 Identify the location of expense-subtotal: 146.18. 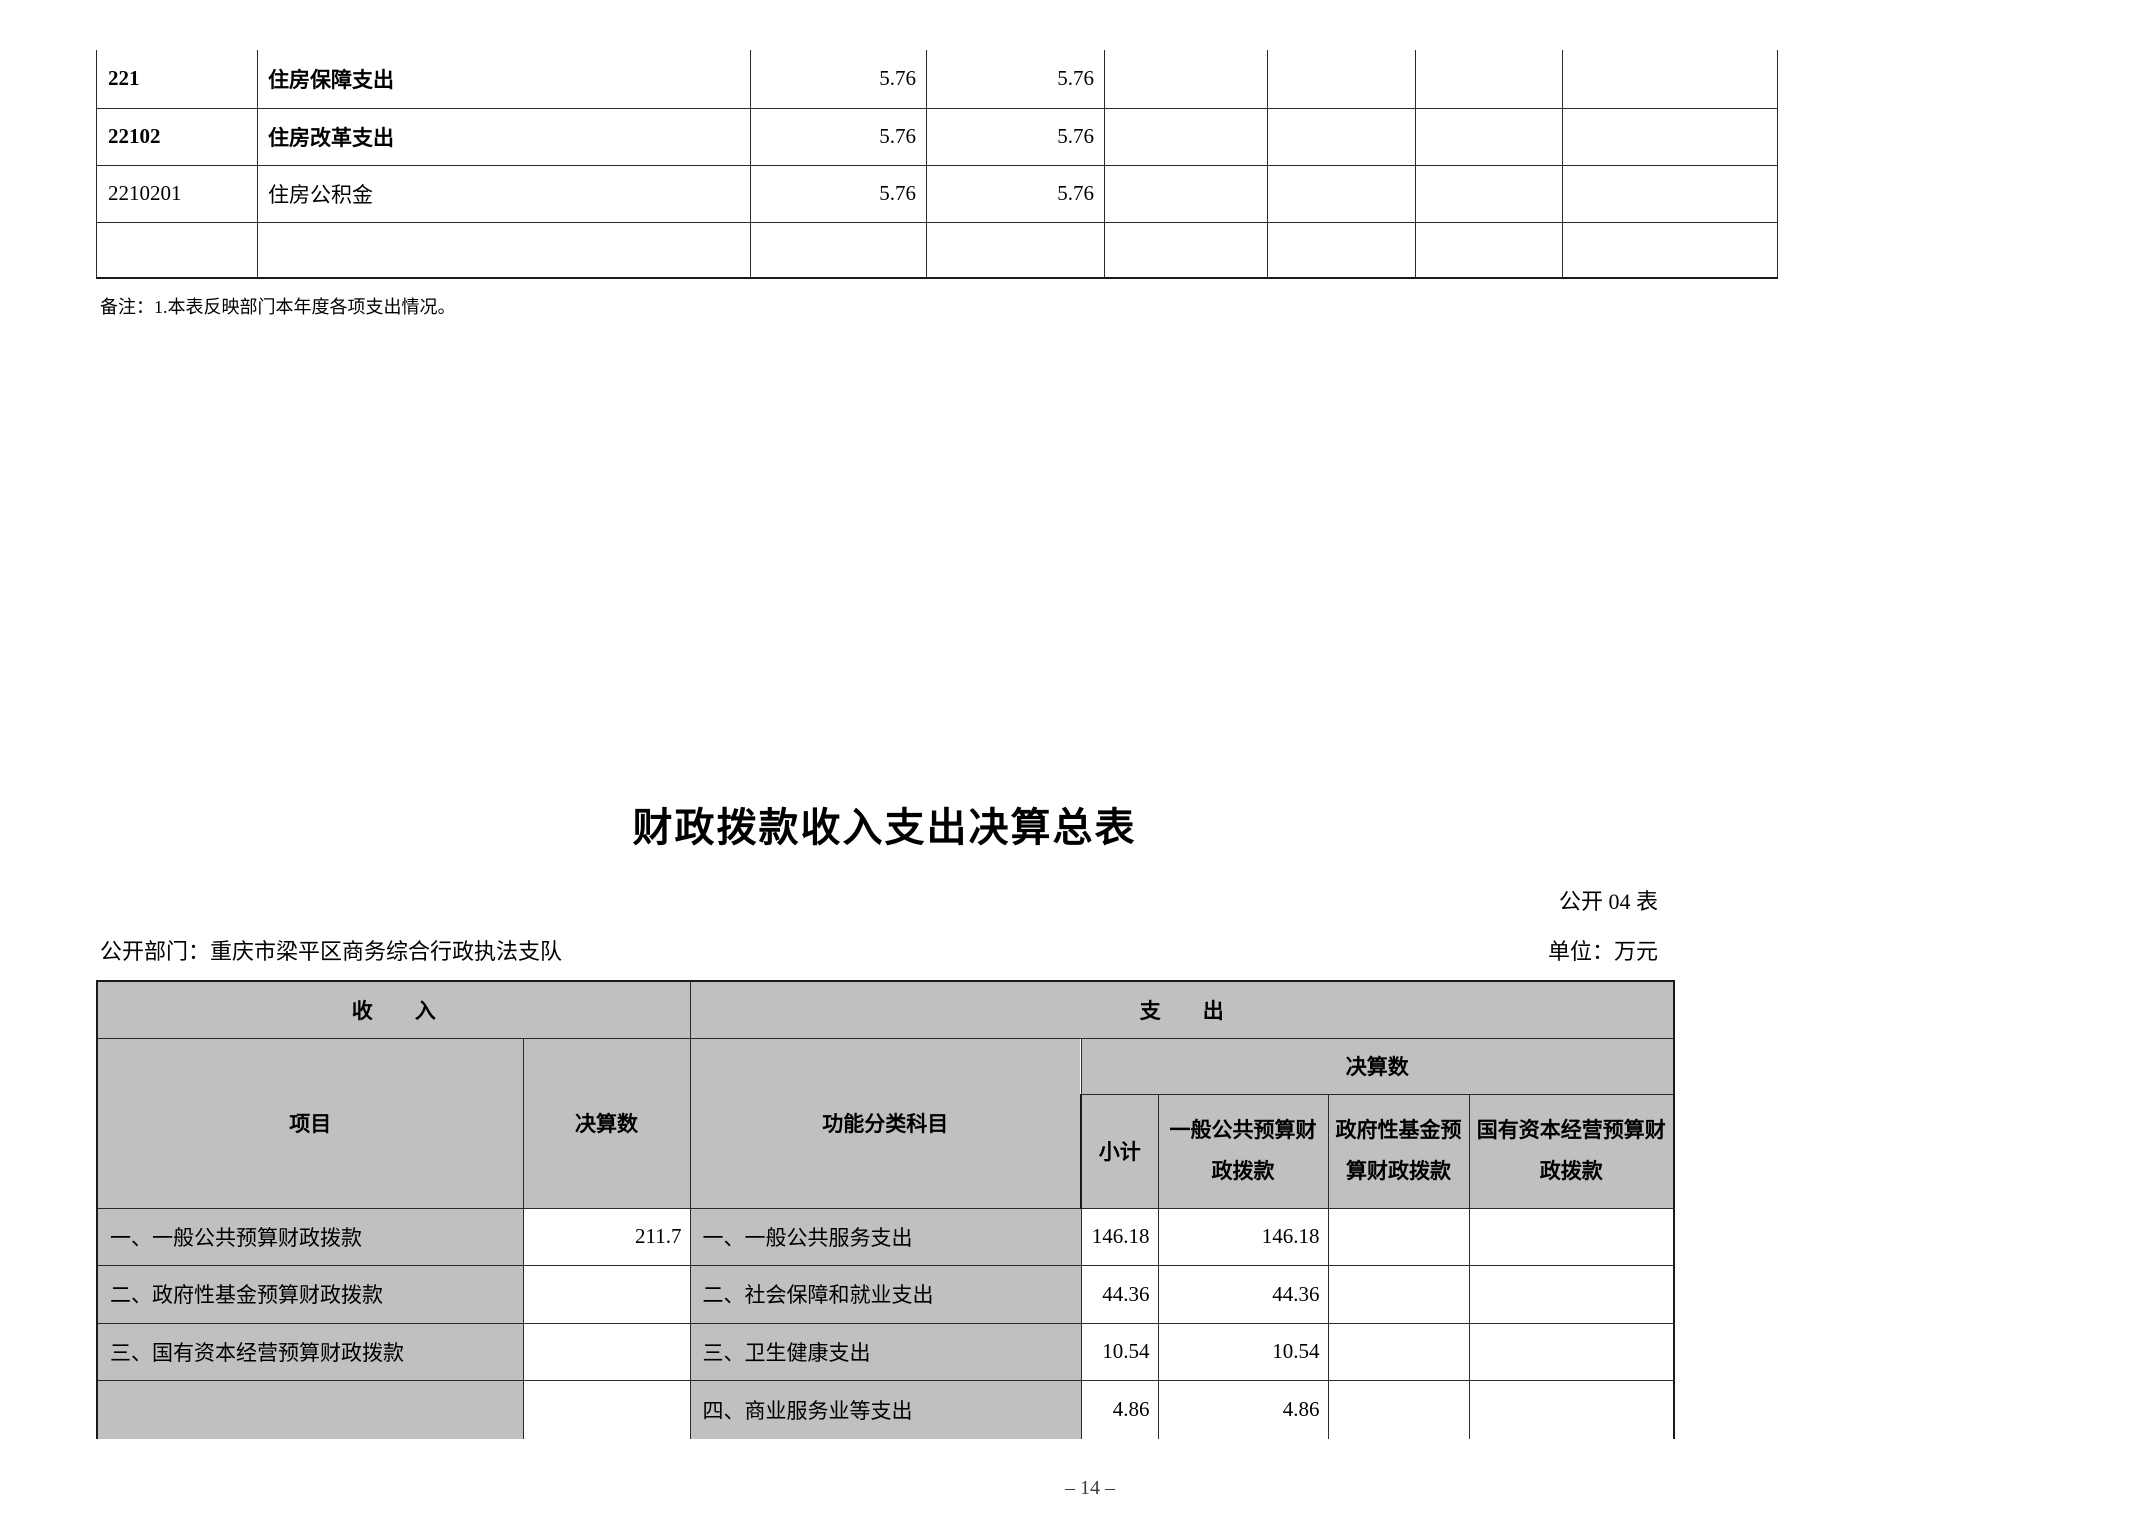
(1119, 1236).